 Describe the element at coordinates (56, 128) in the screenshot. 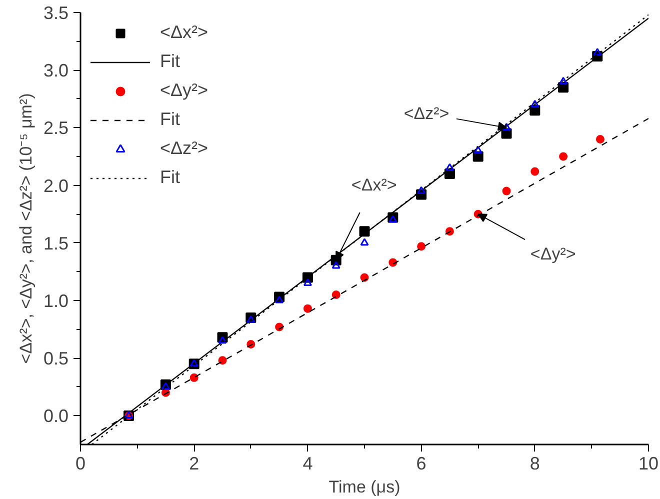

I see `y-tick-label: 2.5` at that location.